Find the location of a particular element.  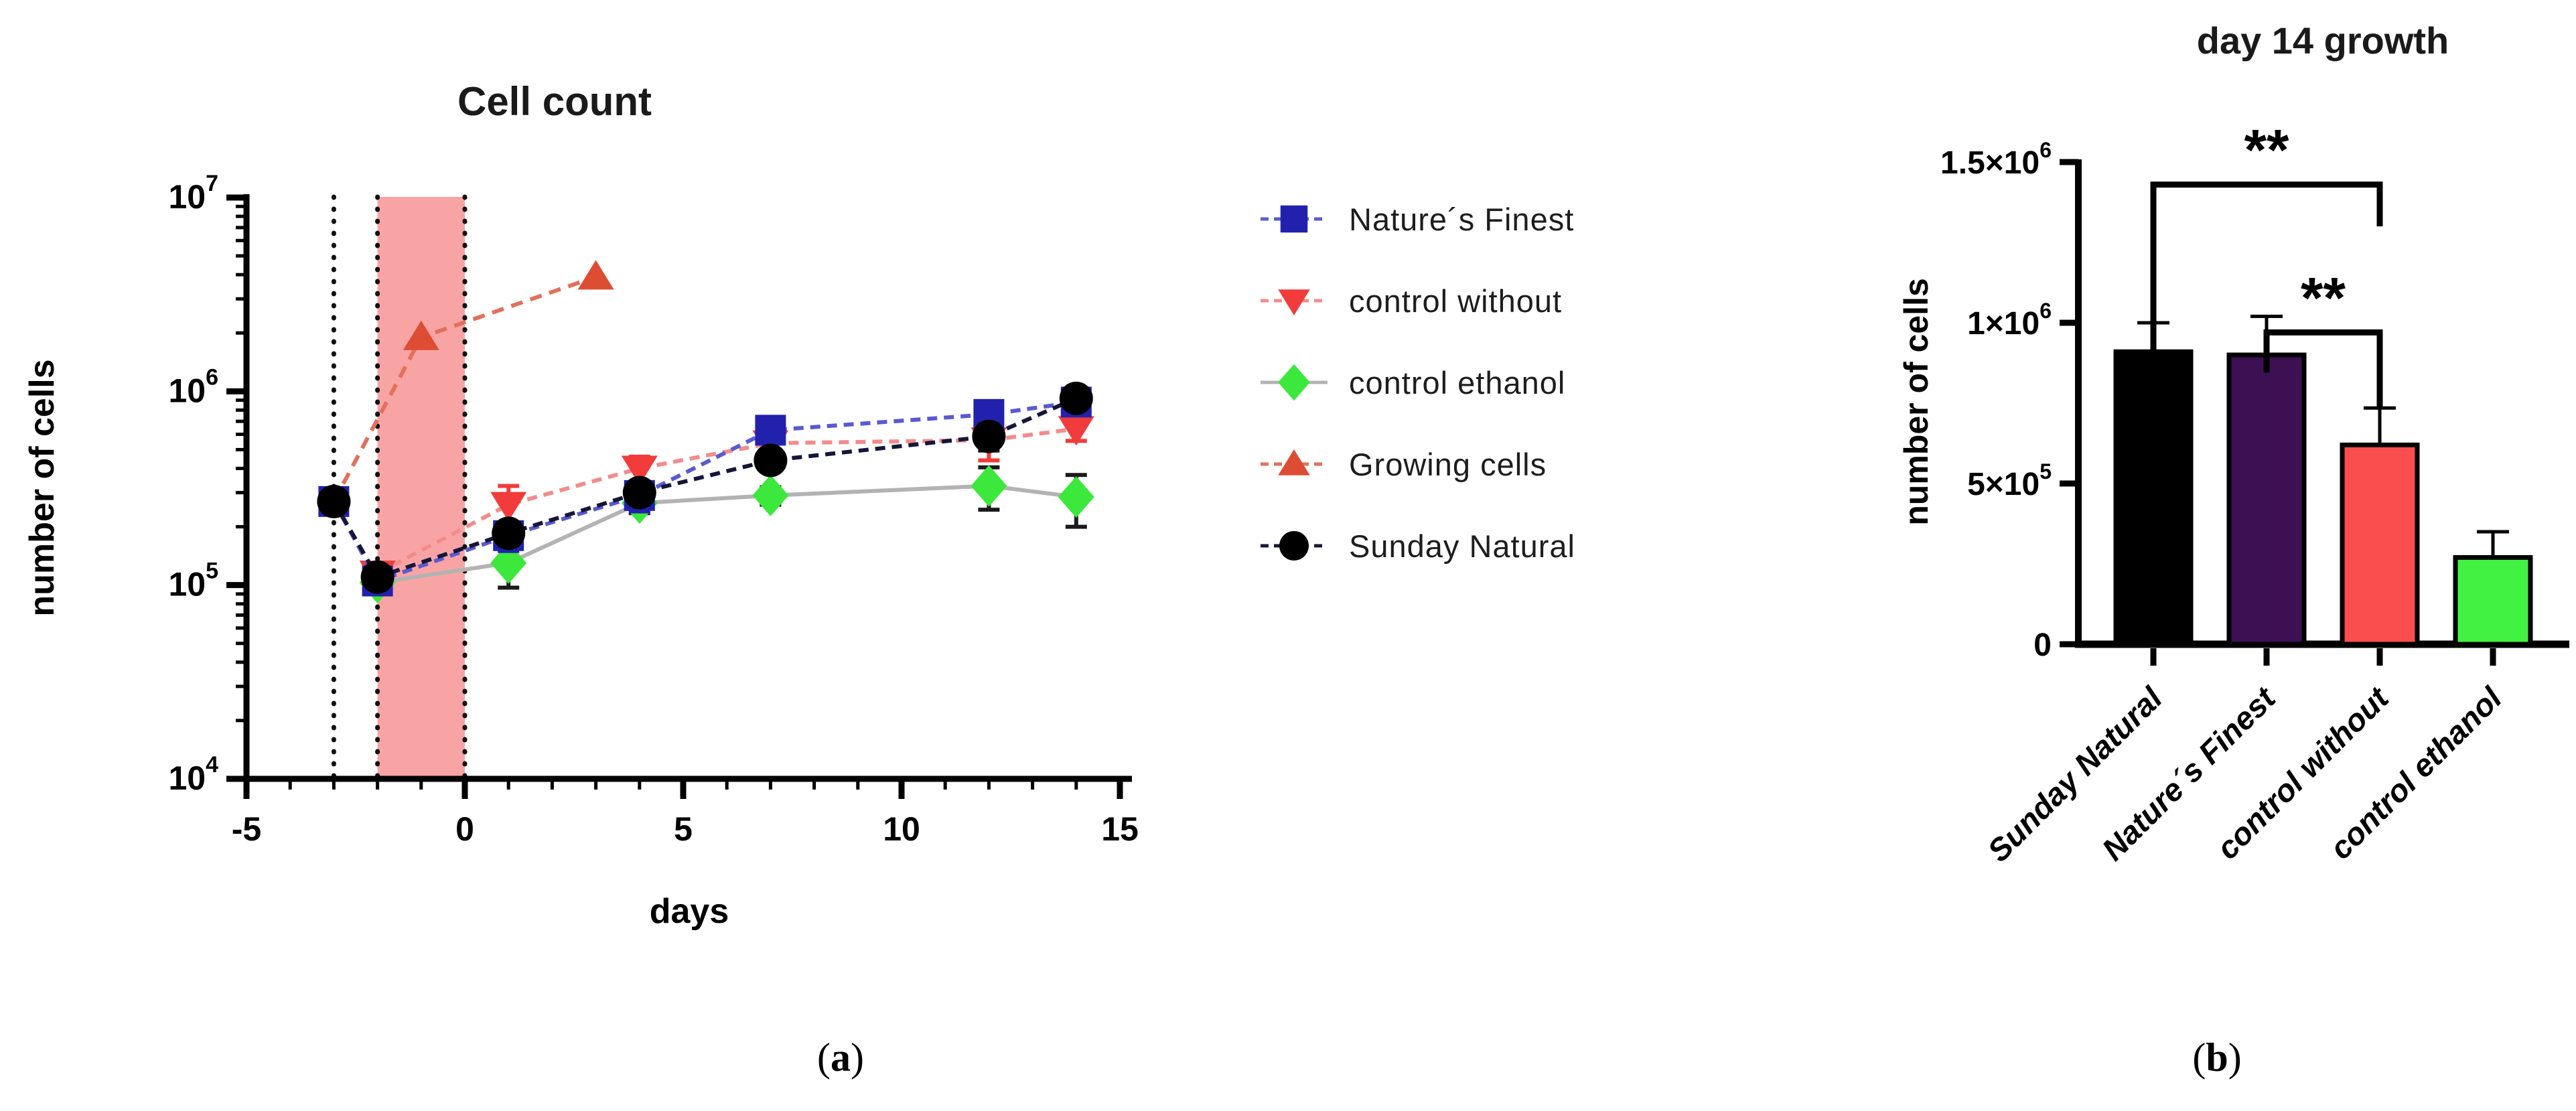

series-growing-cells is located at coordinates (473, 381).